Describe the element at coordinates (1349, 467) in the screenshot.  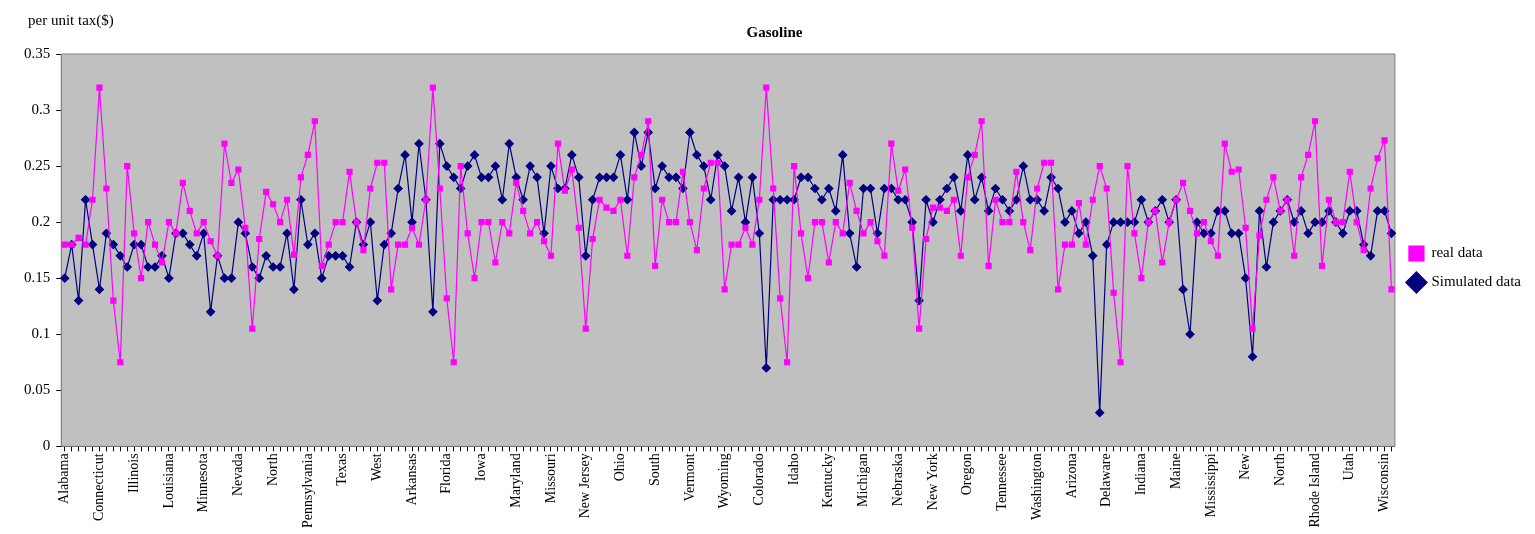
I see `x-tick-label: Utah` at that location.